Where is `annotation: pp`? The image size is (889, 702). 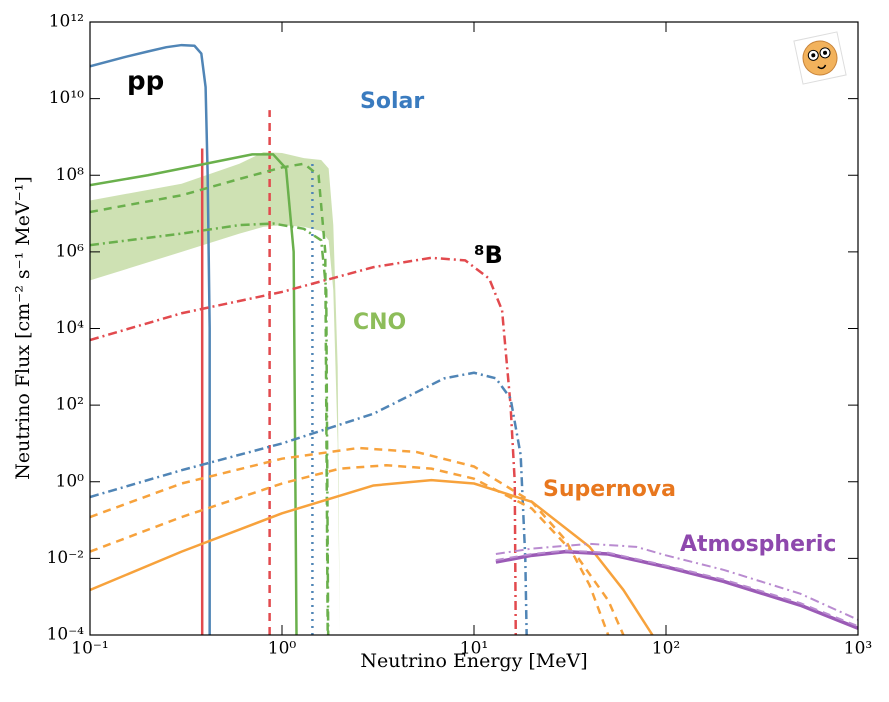 annotation: pp is located at coordinates (145, 82).